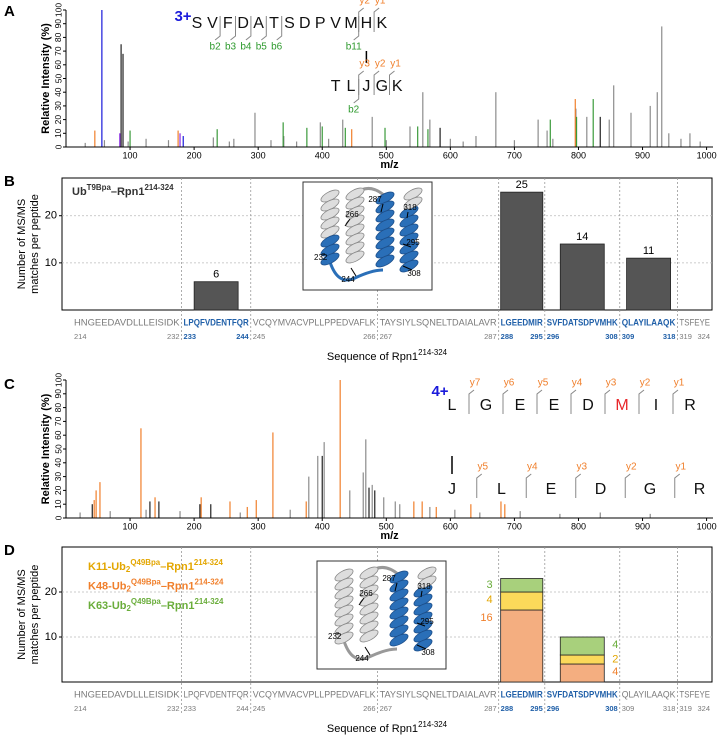  I want to click on x-tick-label: SVFDATSDPVMHK, so click(582, 695).